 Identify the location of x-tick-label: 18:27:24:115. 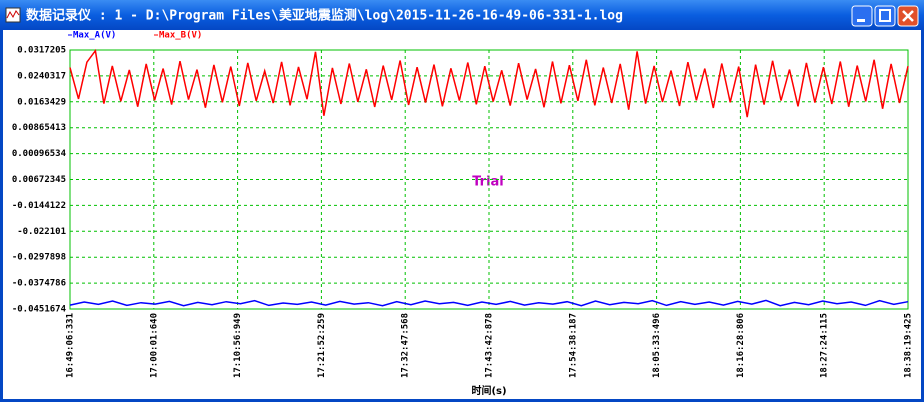
(825, 345).